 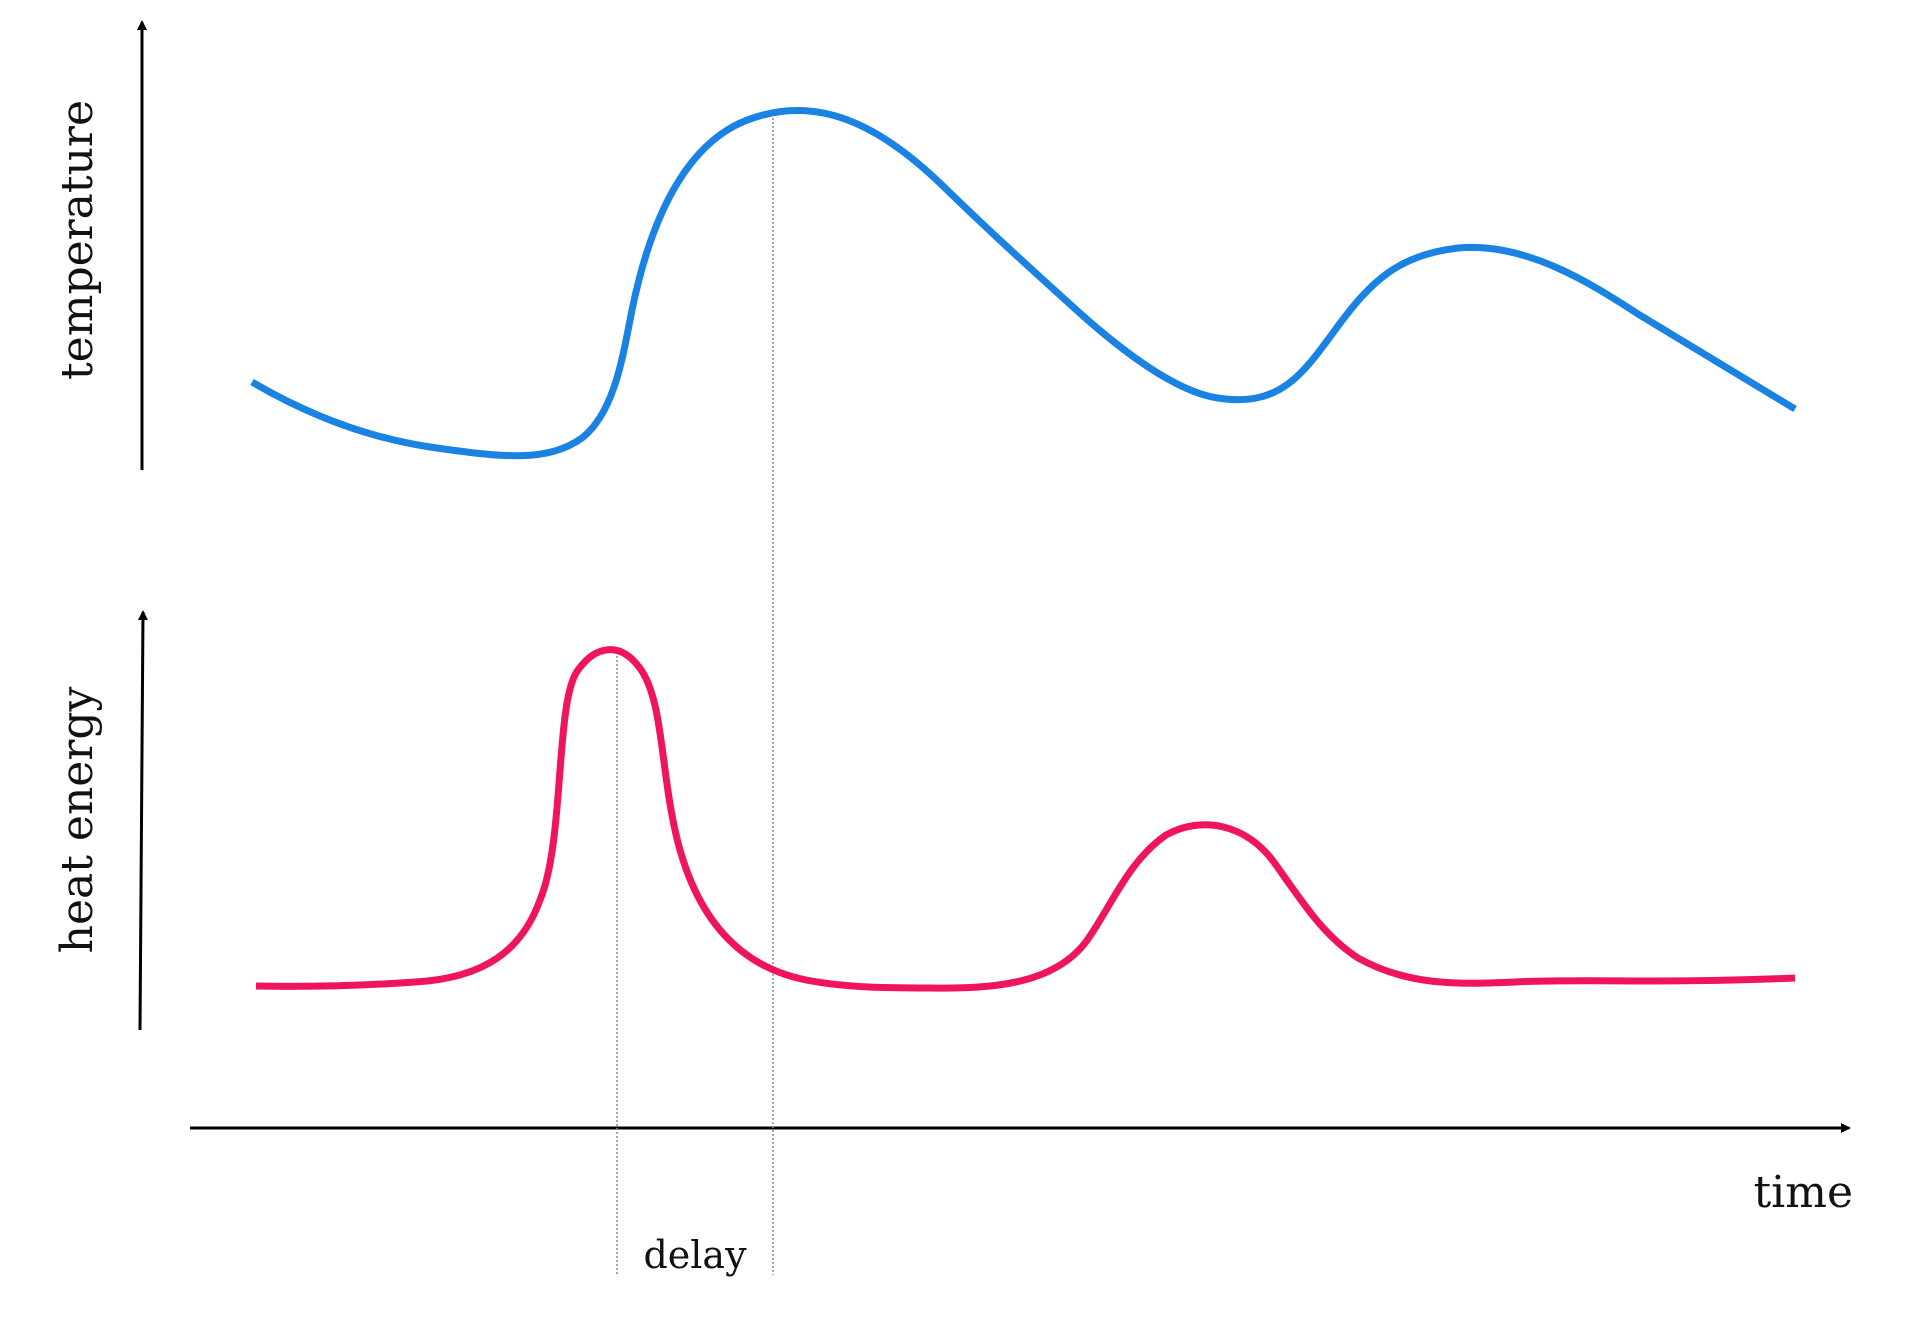 What do you see at coordinates (142, 820) in the screenshot?
I see `heat-energy-axis` at bounding box center [142, 820].